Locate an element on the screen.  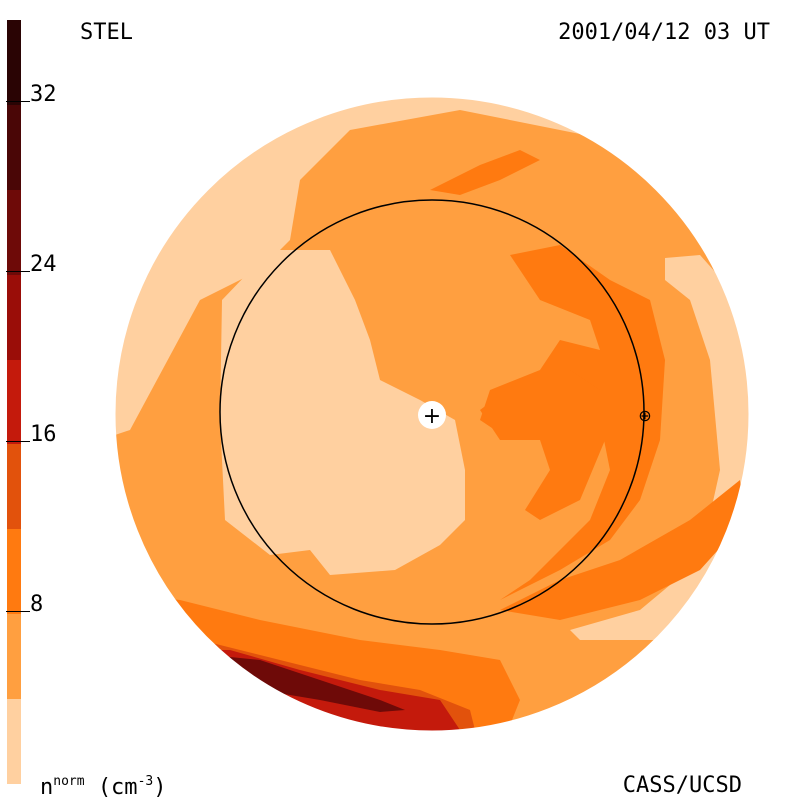
colorbar-label-24: 24 is located at coordinates (43, 264).